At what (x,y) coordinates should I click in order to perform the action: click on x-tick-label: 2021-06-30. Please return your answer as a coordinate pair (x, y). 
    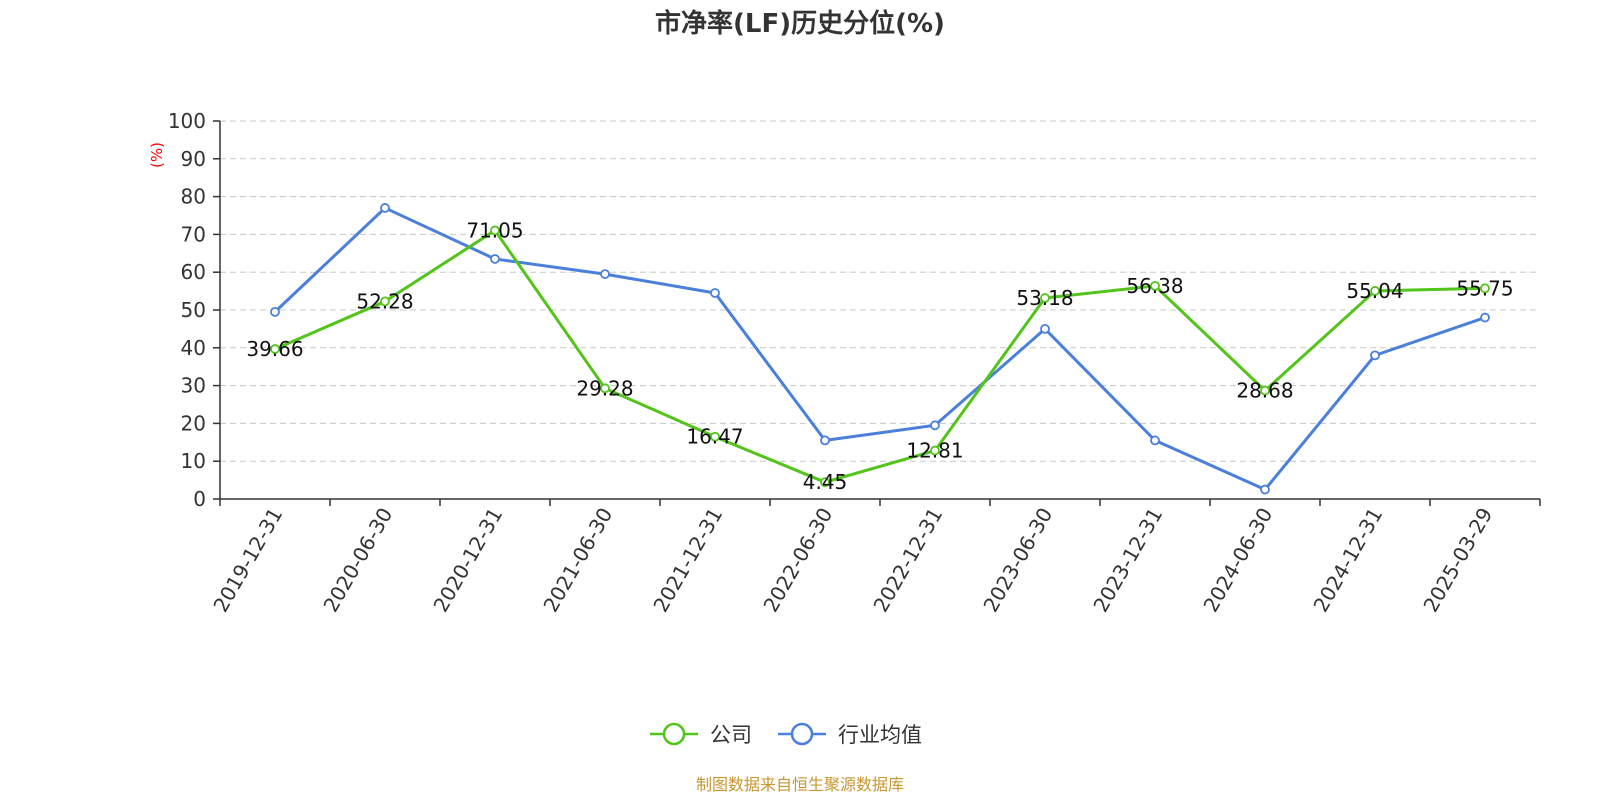
    Looking at the image, I should click on (577, 560).